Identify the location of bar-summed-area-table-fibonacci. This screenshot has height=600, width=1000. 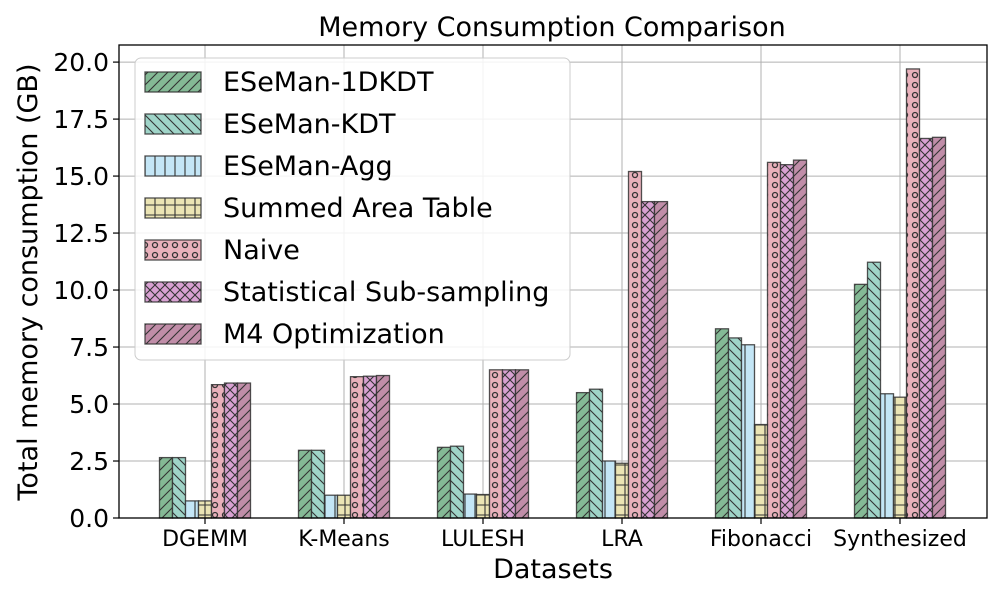
(761, 471).